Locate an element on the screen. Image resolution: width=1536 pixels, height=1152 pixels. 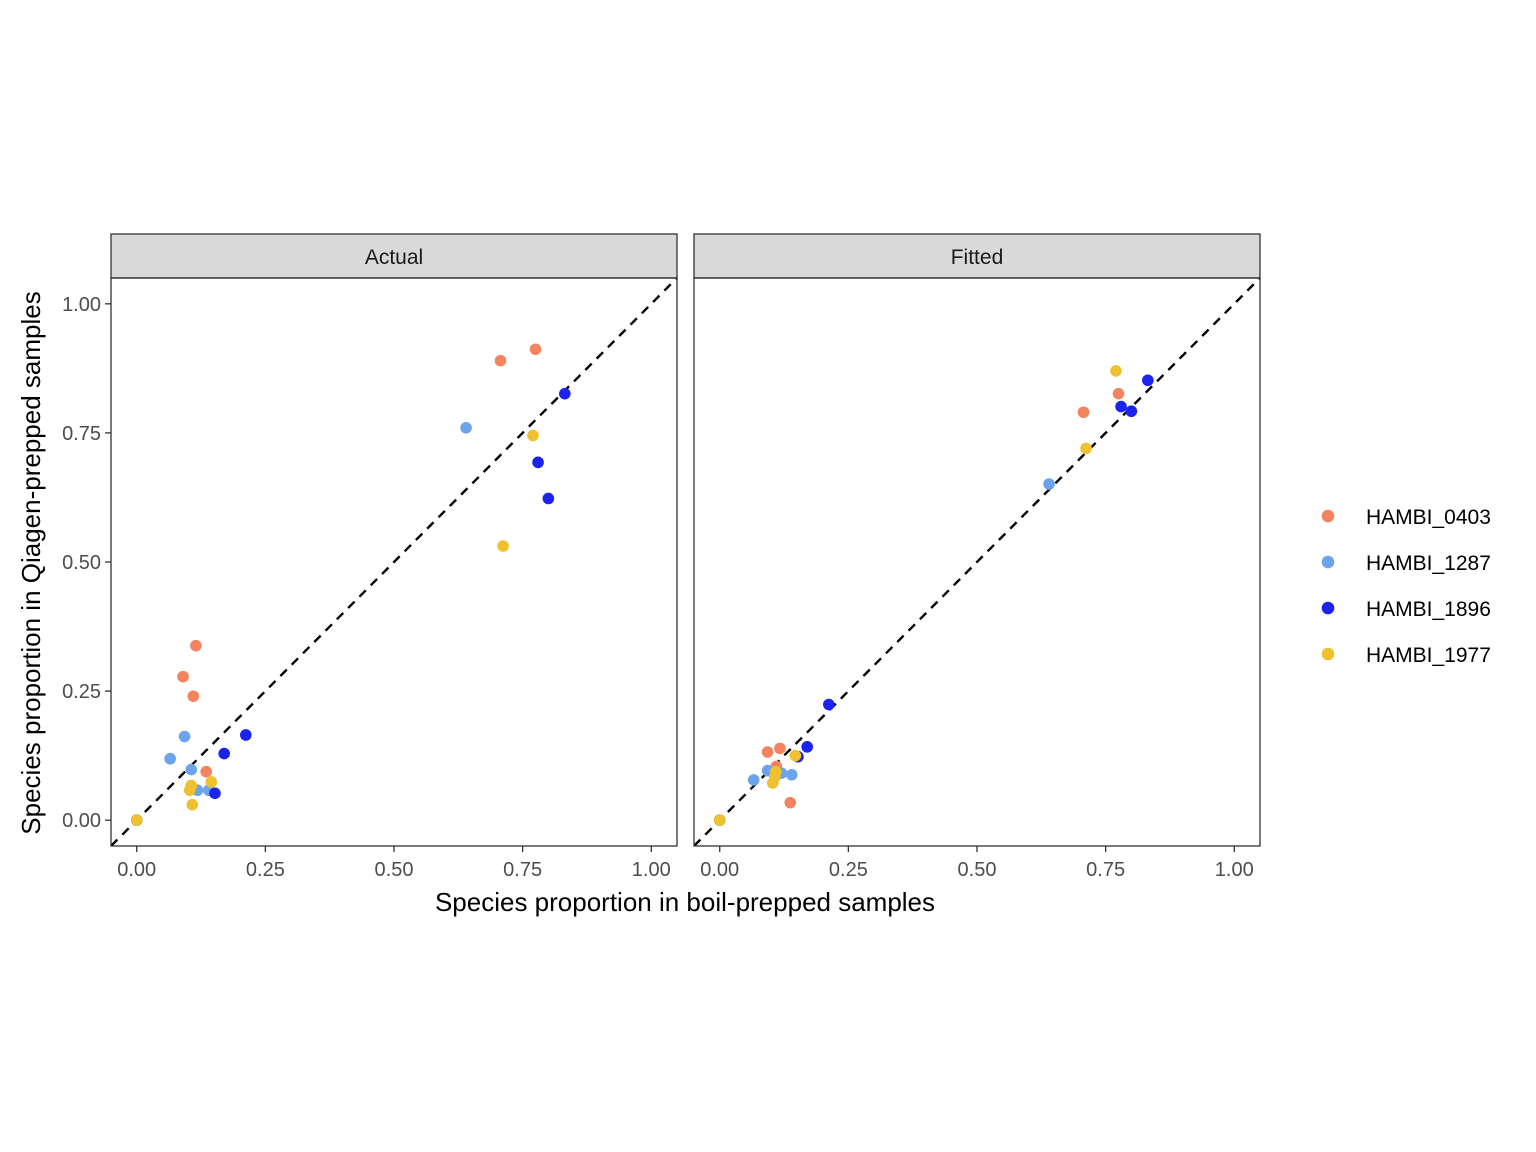
strip-label: Actual is located at coordinates (394, 257).